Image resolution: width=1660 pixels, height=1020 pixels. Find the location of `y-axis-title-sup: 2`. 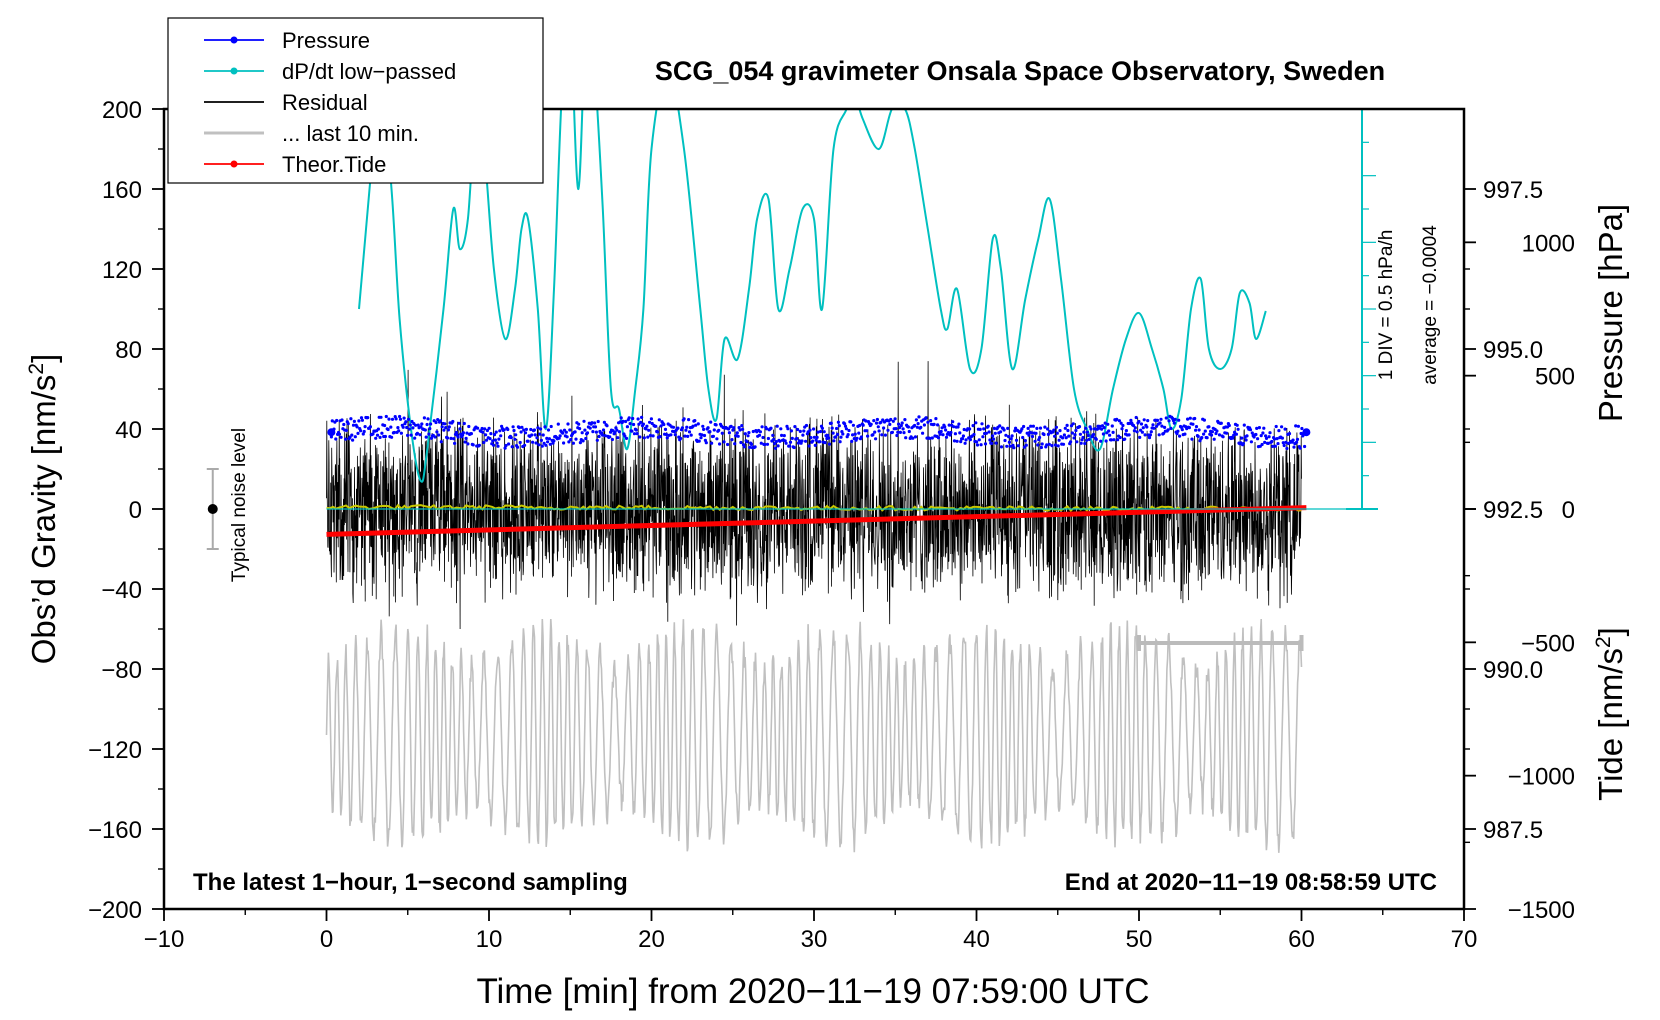

y-axis-title-sup: 2 is located at coordinates (36, 369).